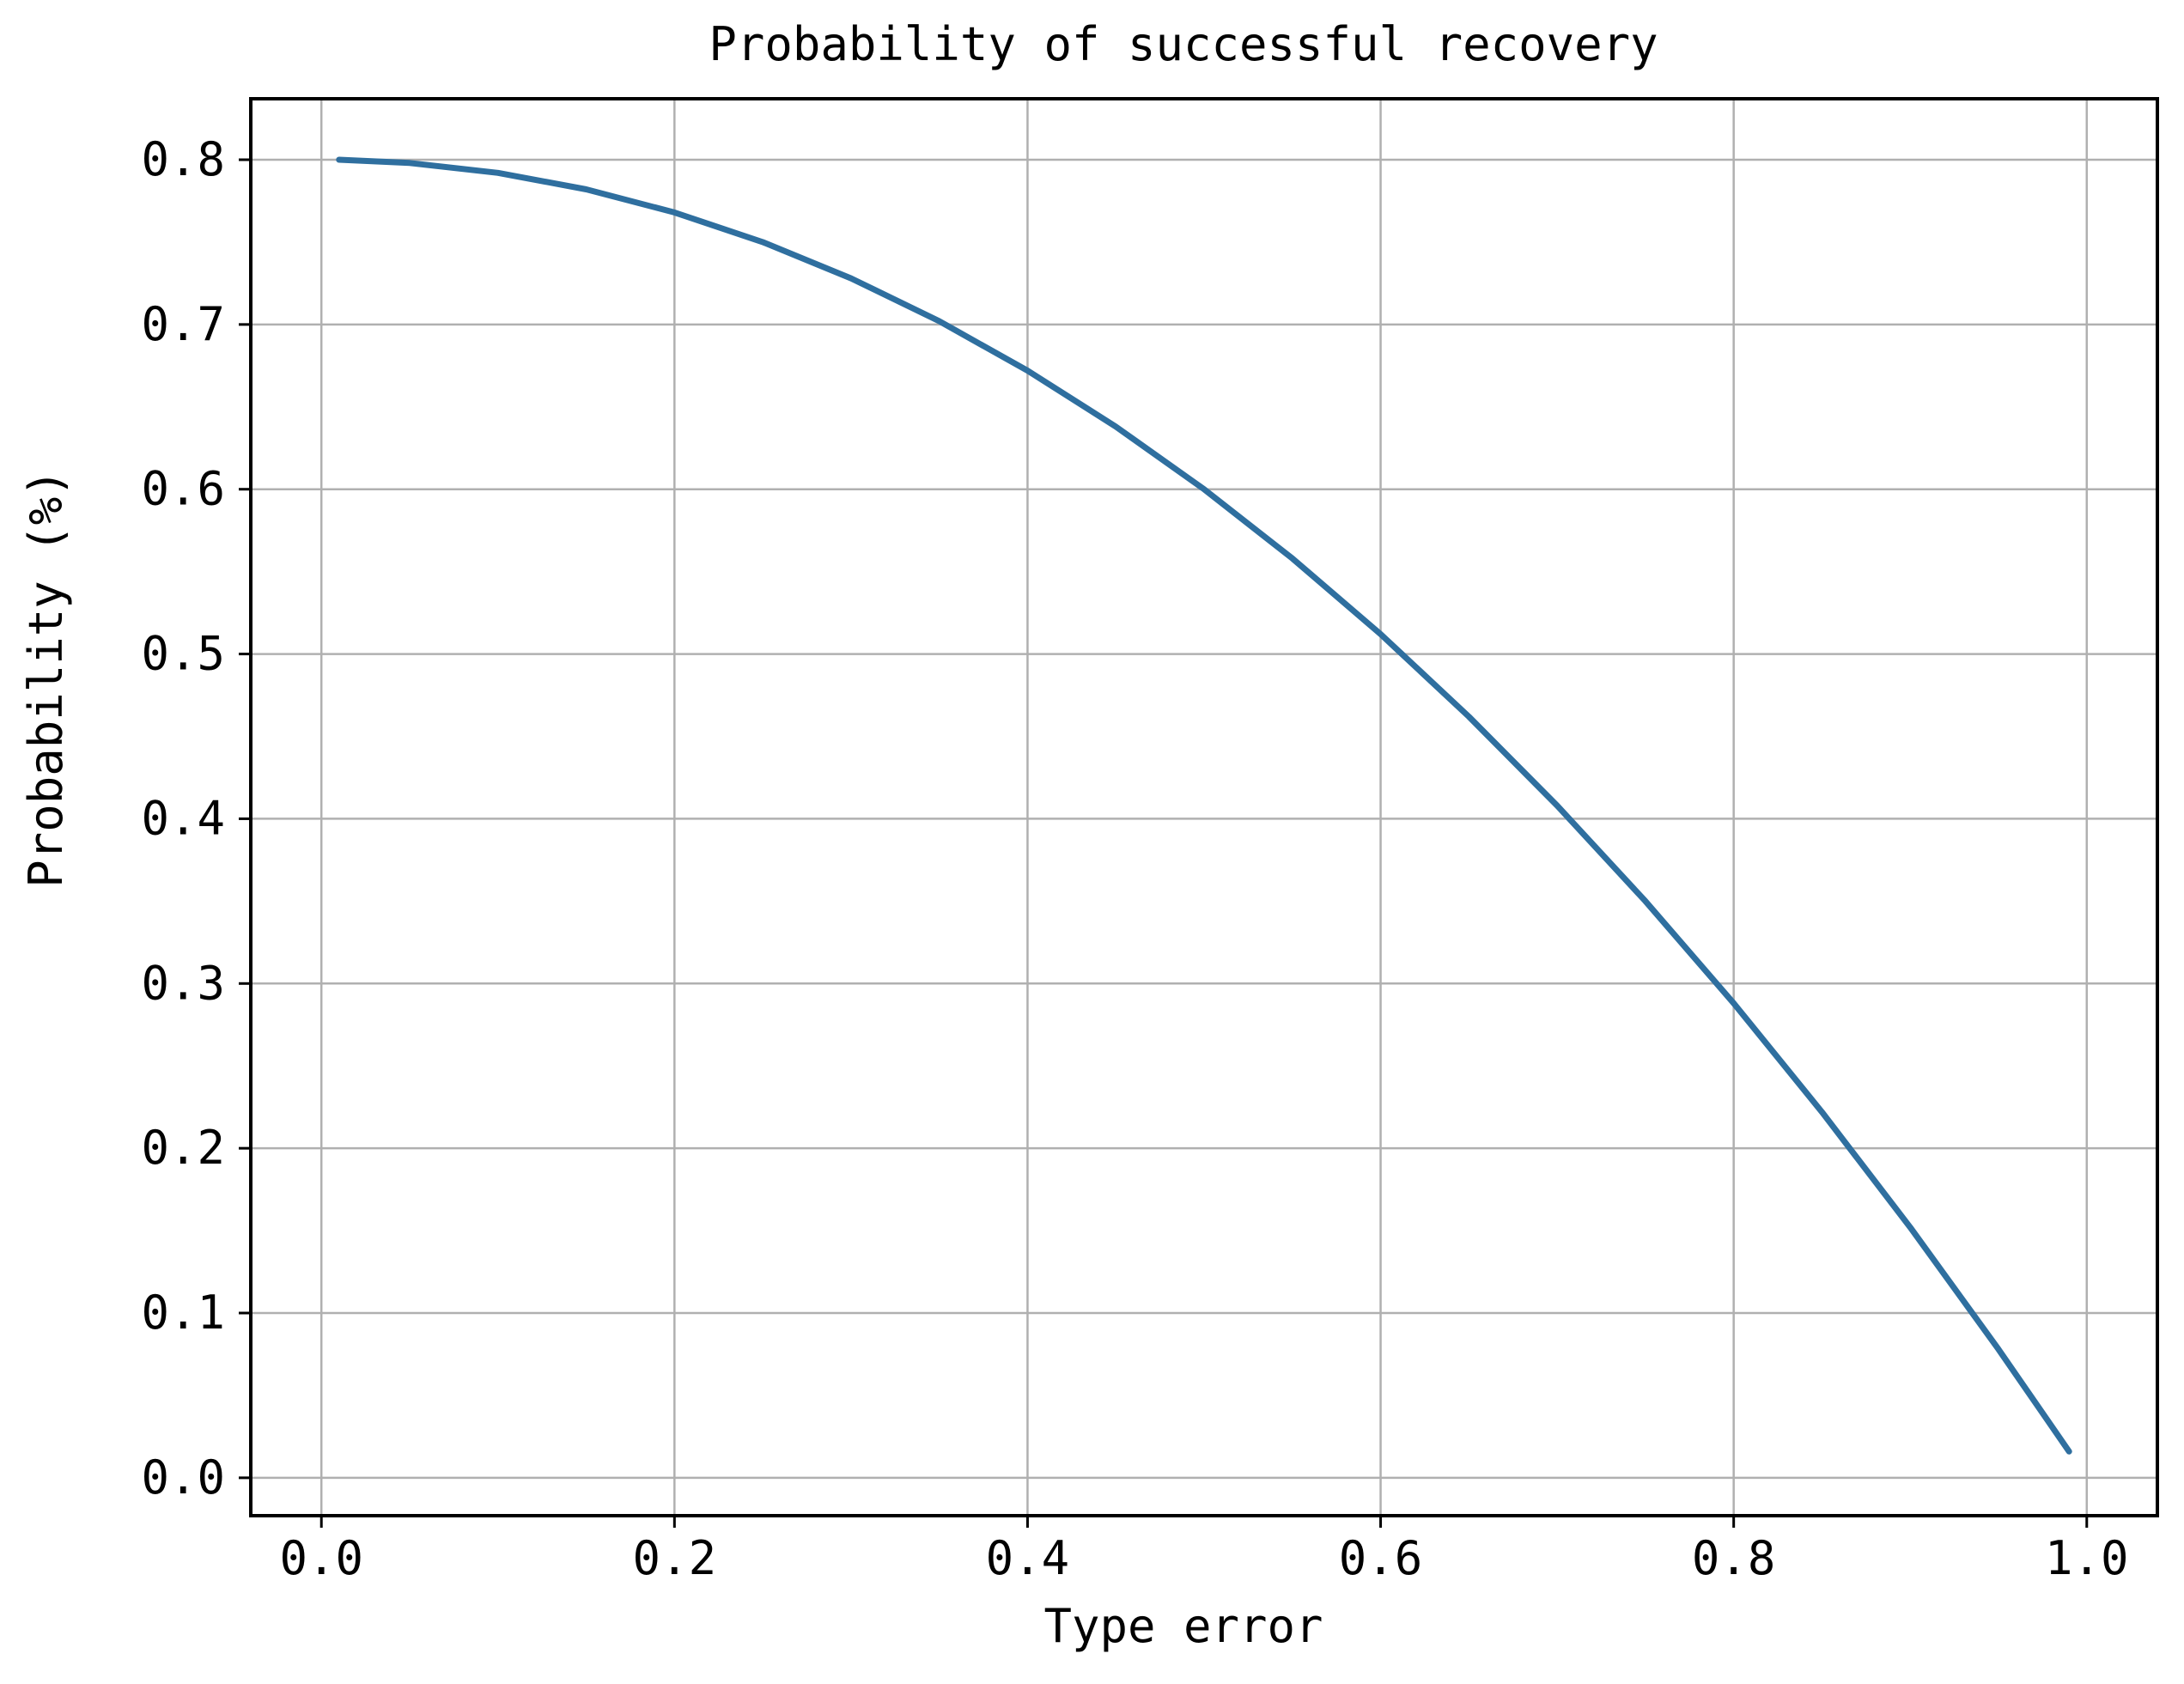 The width and height of the screenshot is (2184, 1684). What do you see at coordinates (183, 489) in the screenshot?
I see `y-tick-label: 0.6` at bounding box center [183, 489].